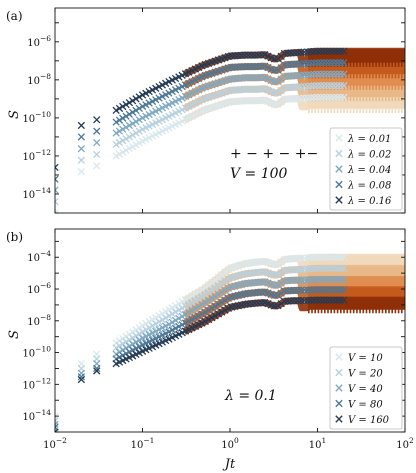 The height and width of the screenshot is (473, 416). Describe the element at coordinates (215, 306) in the screenshot. I see `marker-s3-p33` at that location.